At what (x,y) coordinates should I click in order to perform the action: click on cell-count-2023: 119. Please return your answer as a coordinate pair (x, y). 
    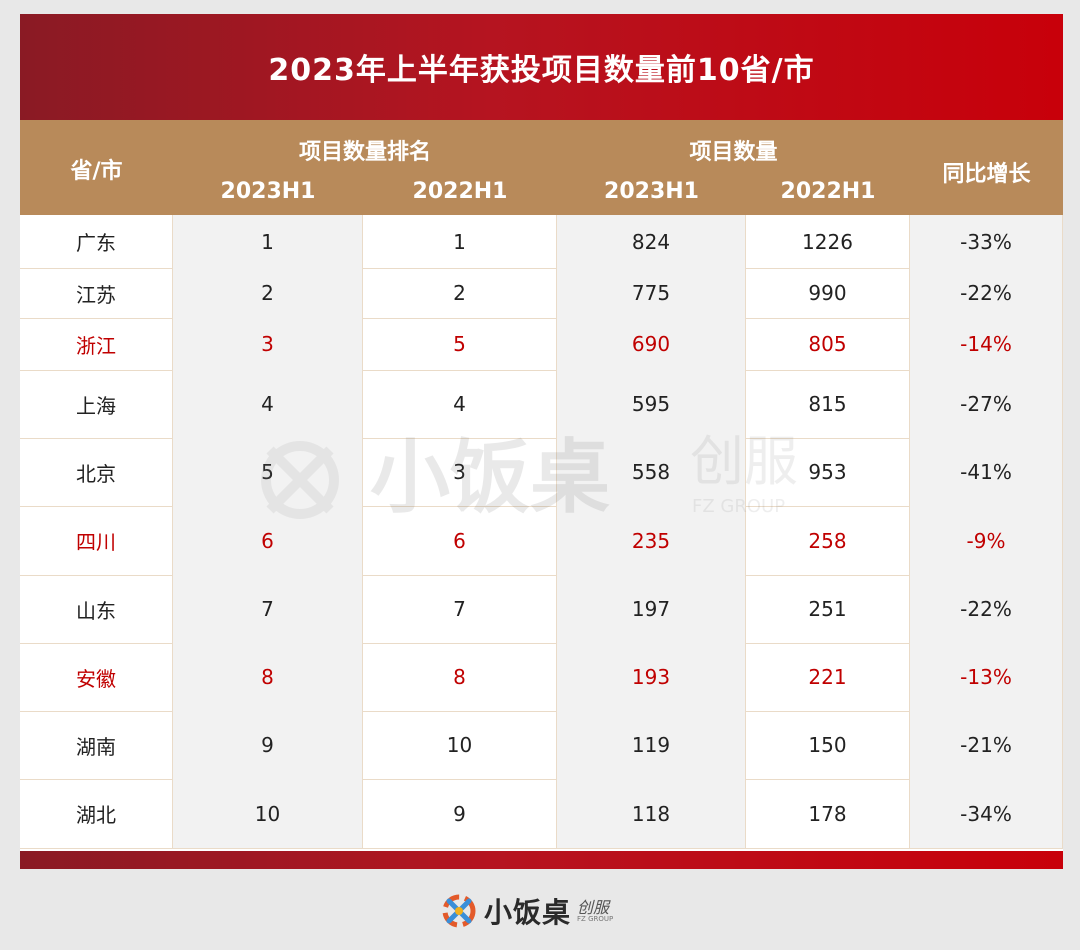
    Looking at the image, I should click on (651, 745).